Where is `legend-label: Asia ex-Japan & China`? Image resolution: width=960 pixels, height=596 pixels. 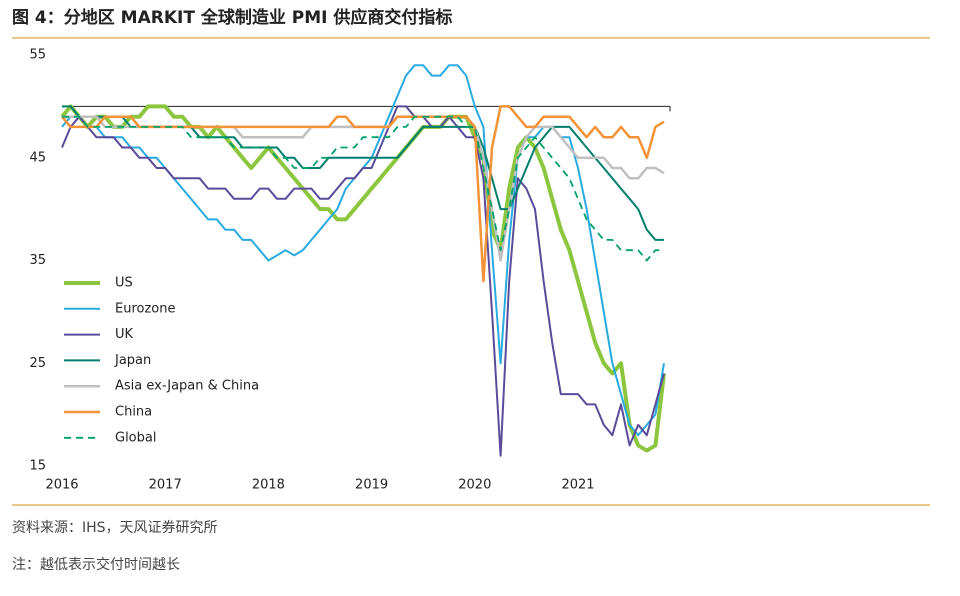
legend-label: Asia ex-Japan & China is located at coordinates (187, 386).